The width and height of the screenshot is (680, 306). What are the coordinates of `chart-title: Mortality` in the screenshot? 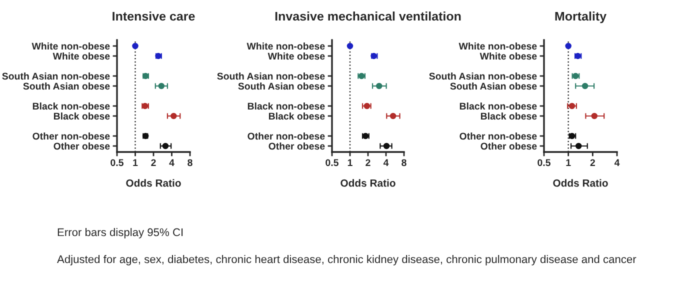 It's located at (580, 17).